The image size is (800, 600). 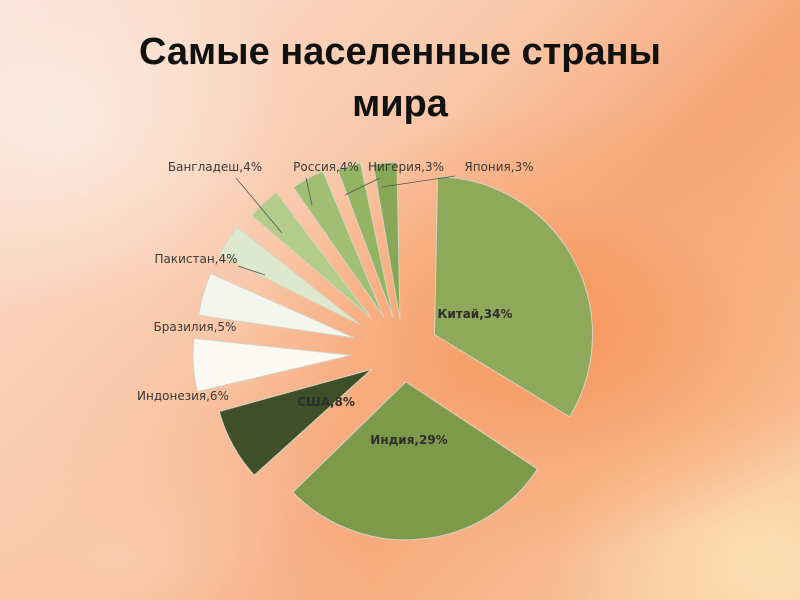 What do you see at coordinates (400, 52) in the screenshot?
I see `title-line-1: Самые населенные страны` at bounding box center [400, 52].